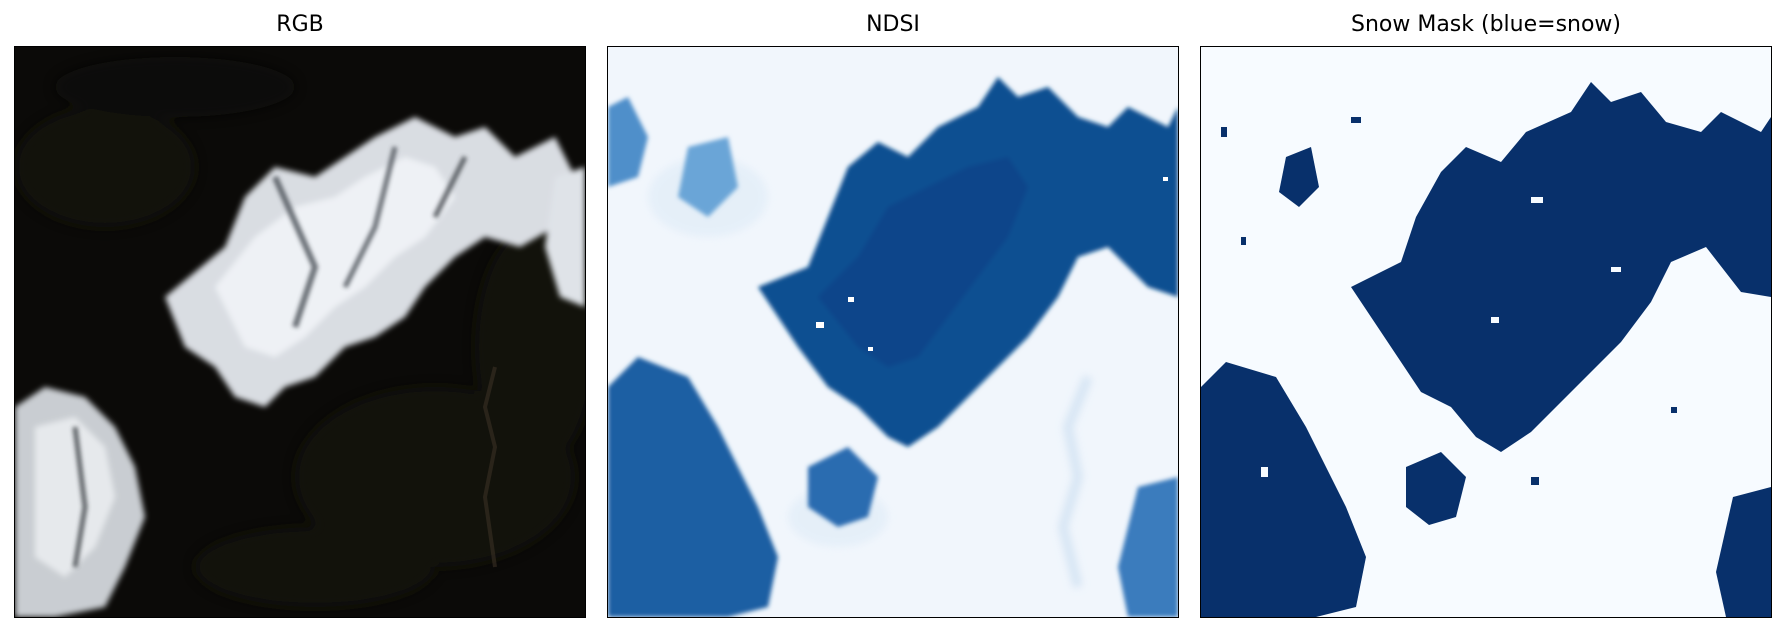 The image size is (1785, 631). Describe the element at coordinates (1486, 24) in the screenshot. I see `snow-mask-panel-title: Snow Mask (blue=snow)` at that location.